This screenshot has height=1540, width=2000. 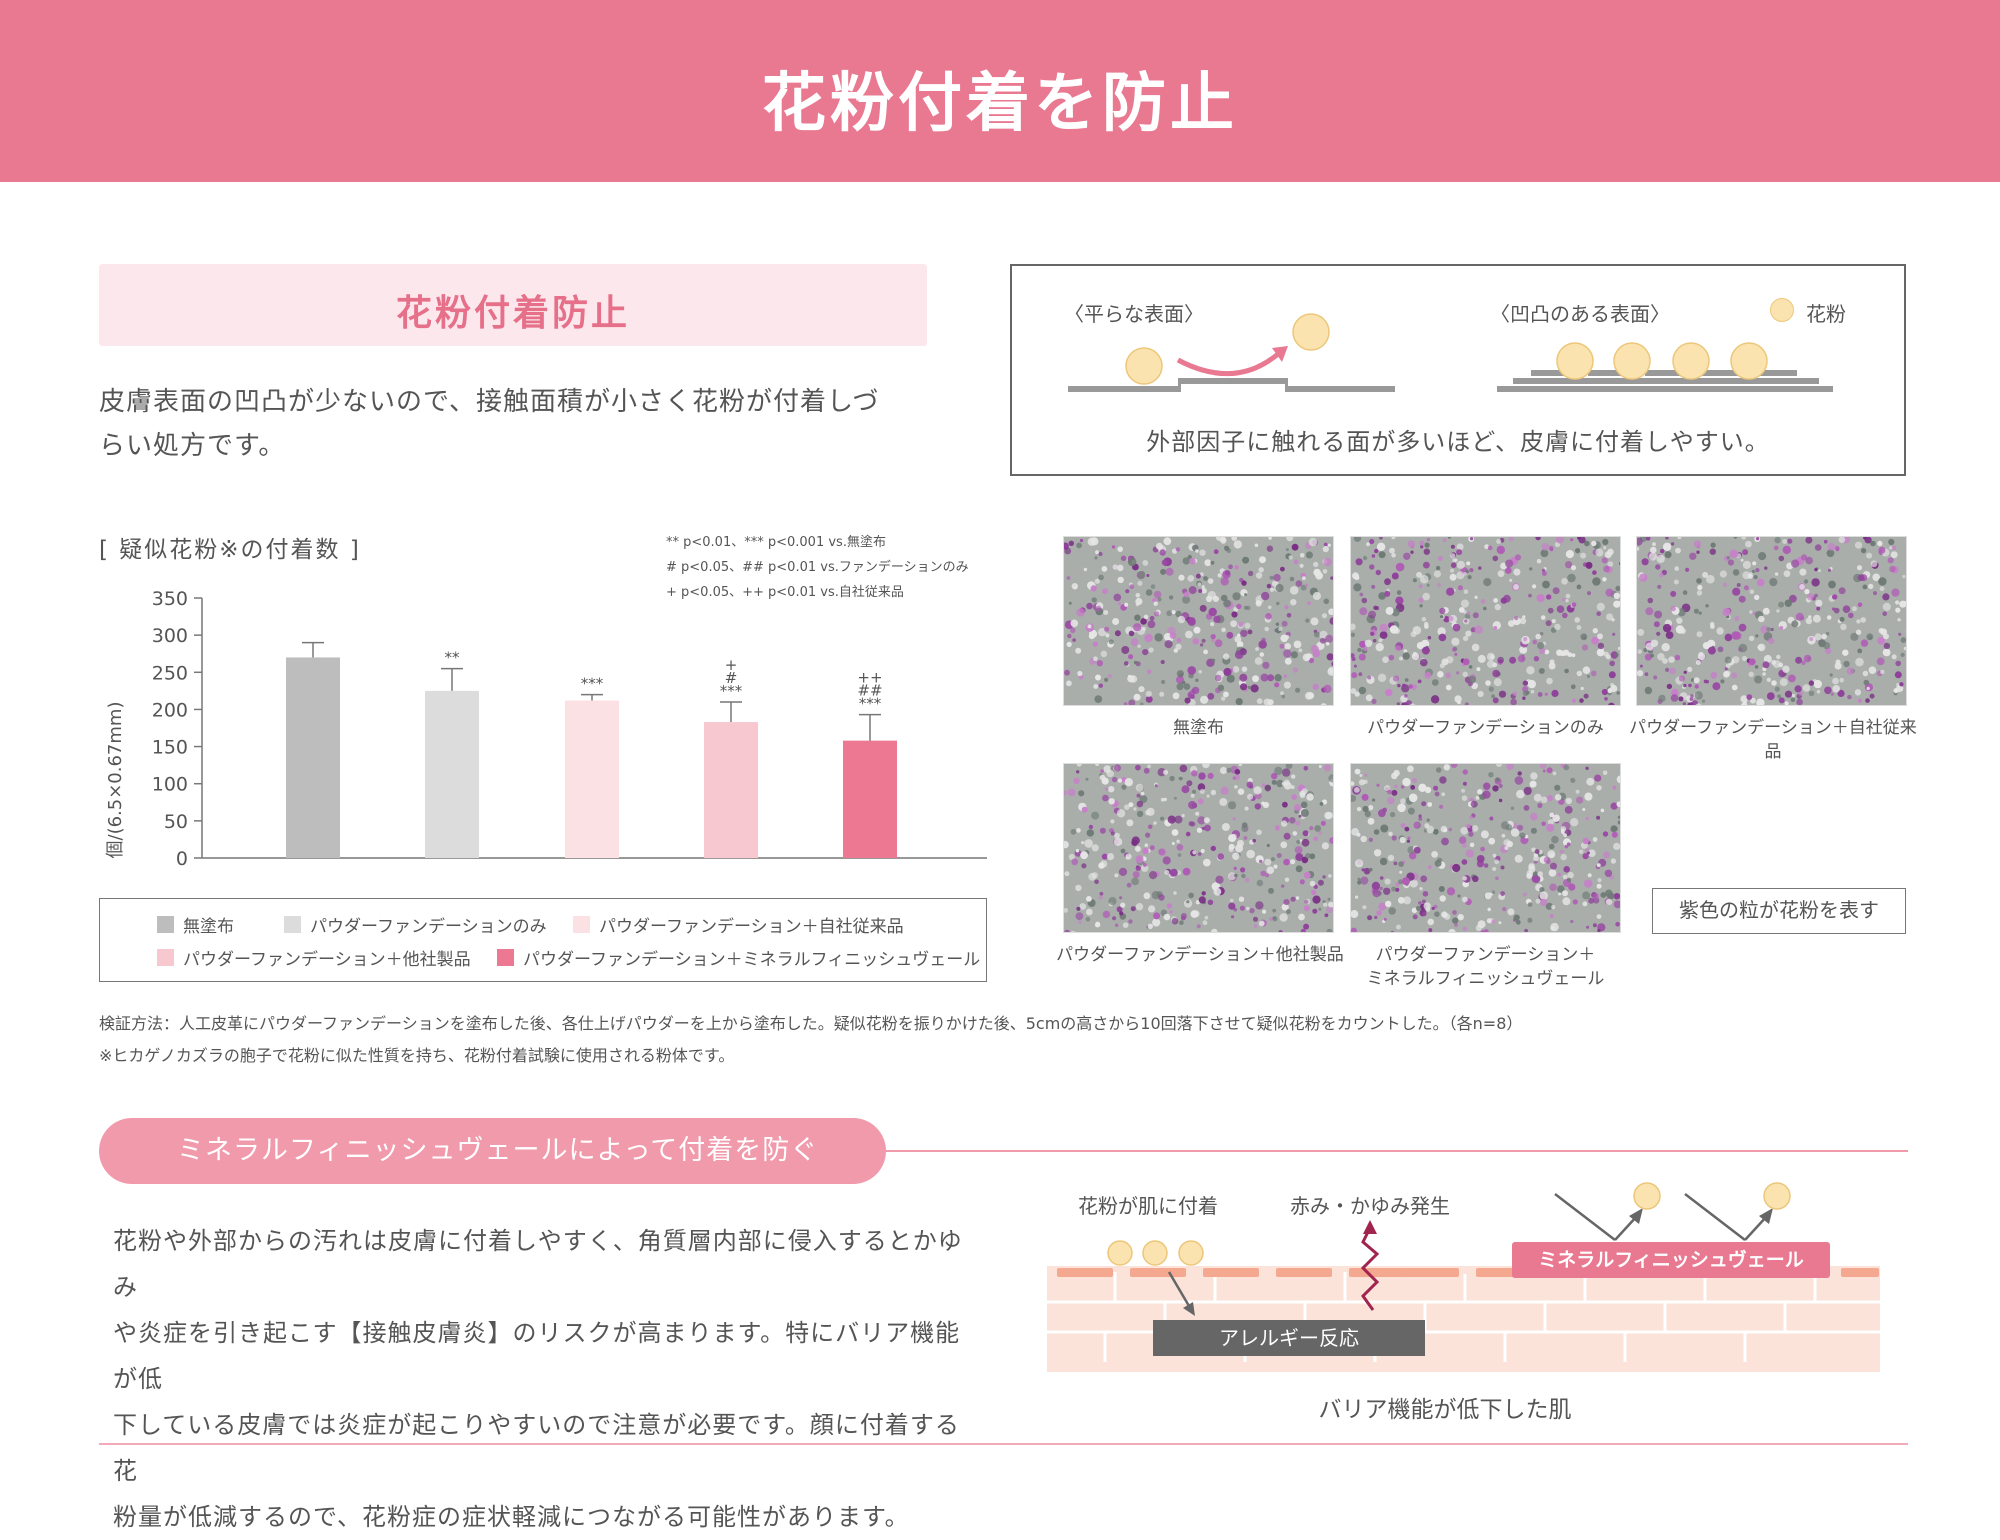 I want to click on skin-diagram-caption: バリア機能が低下した肌, so click(x=1445, y=1410).